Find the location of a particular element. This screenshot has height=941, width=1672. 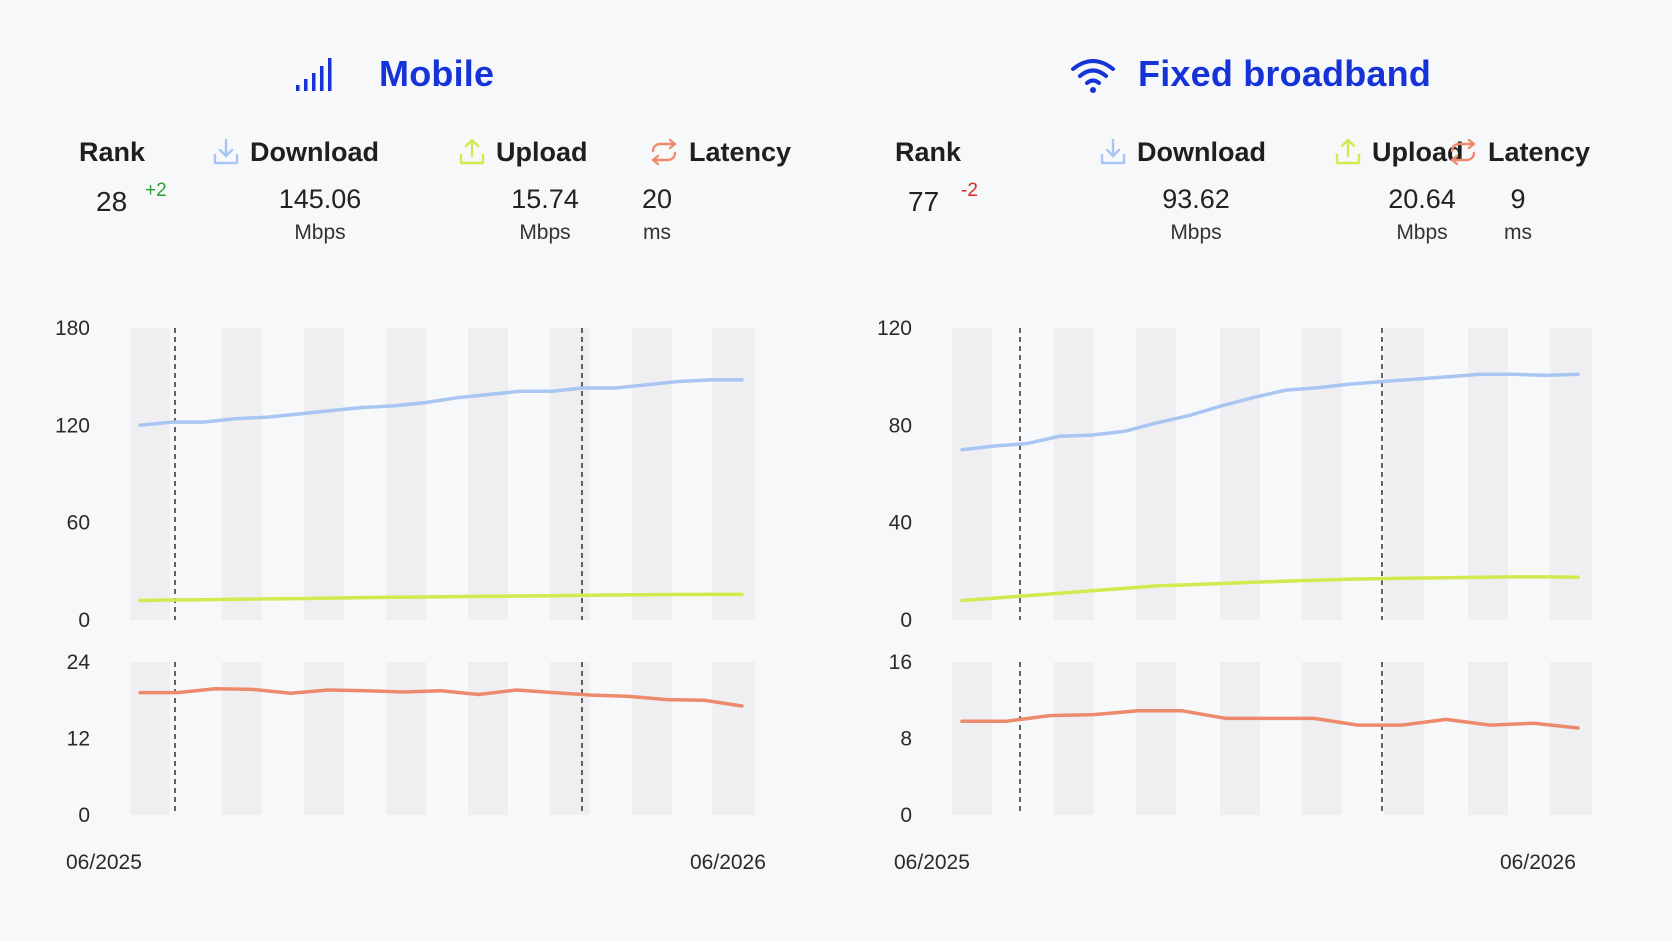

rank-value: 77 is located at coordinates (924, 201).